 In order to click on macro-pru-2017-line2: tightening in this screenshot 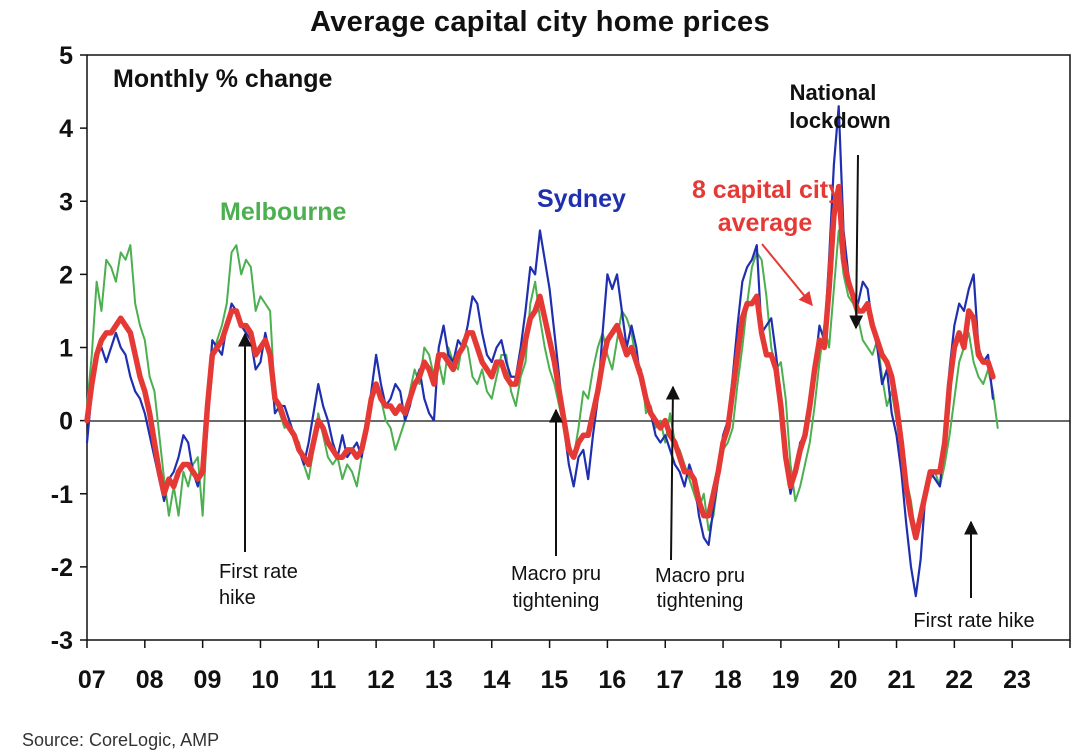, I will do `click(700, 601)`.